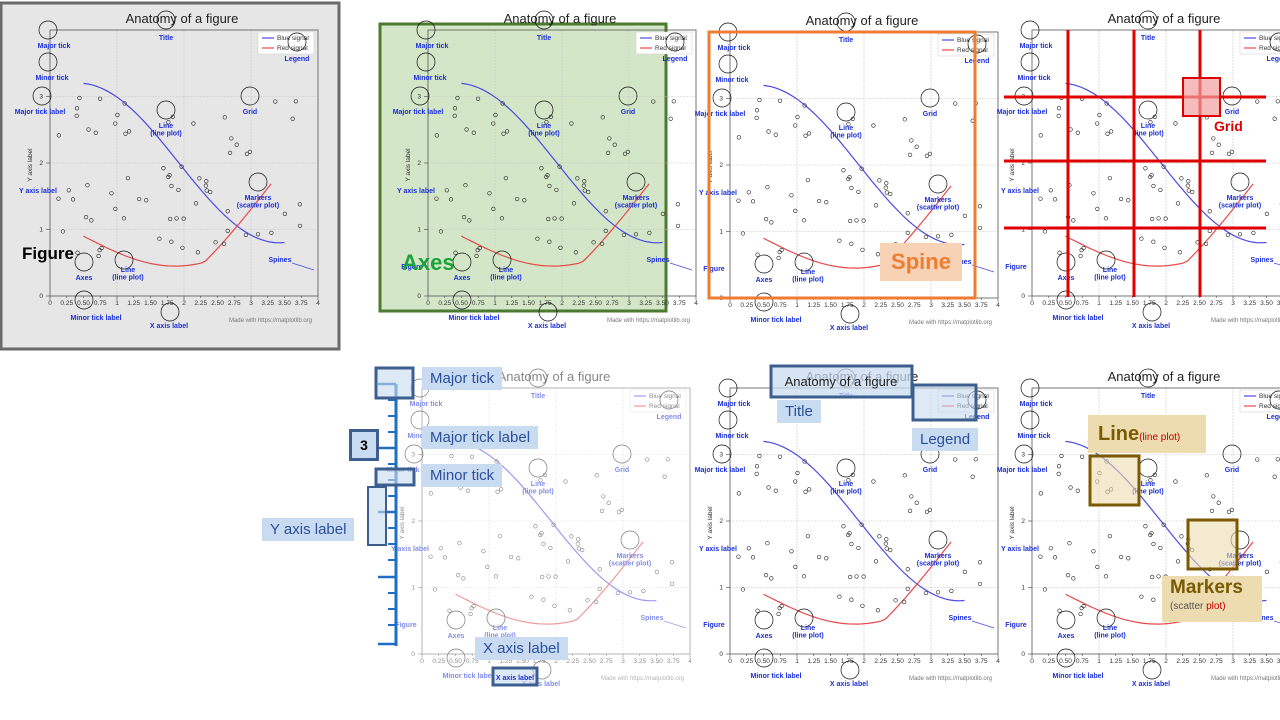 The image size is (1280, 720). Describe the element at coordinates (864, 165) in the screenshot. I see `blue-signal-line` at that location.